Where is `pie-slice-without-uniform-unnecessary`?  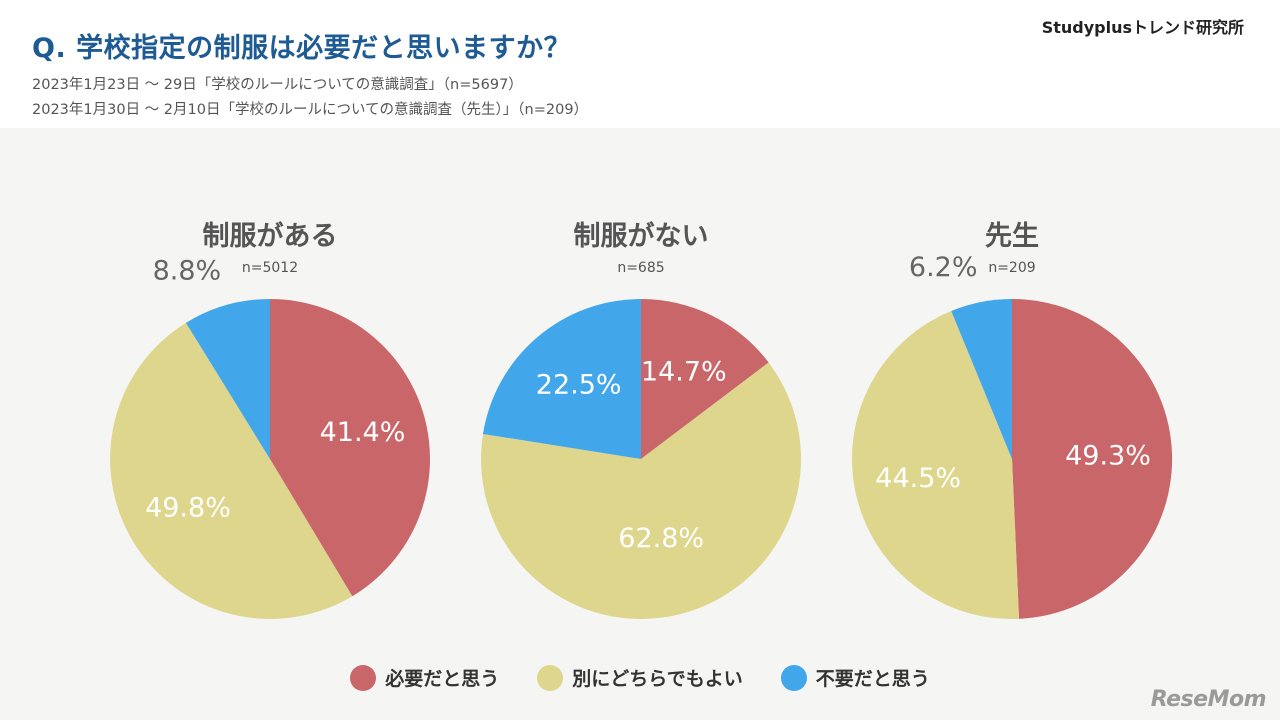
pie-slice-without-uniform-unnecessary is located at coordinates (561, 379).